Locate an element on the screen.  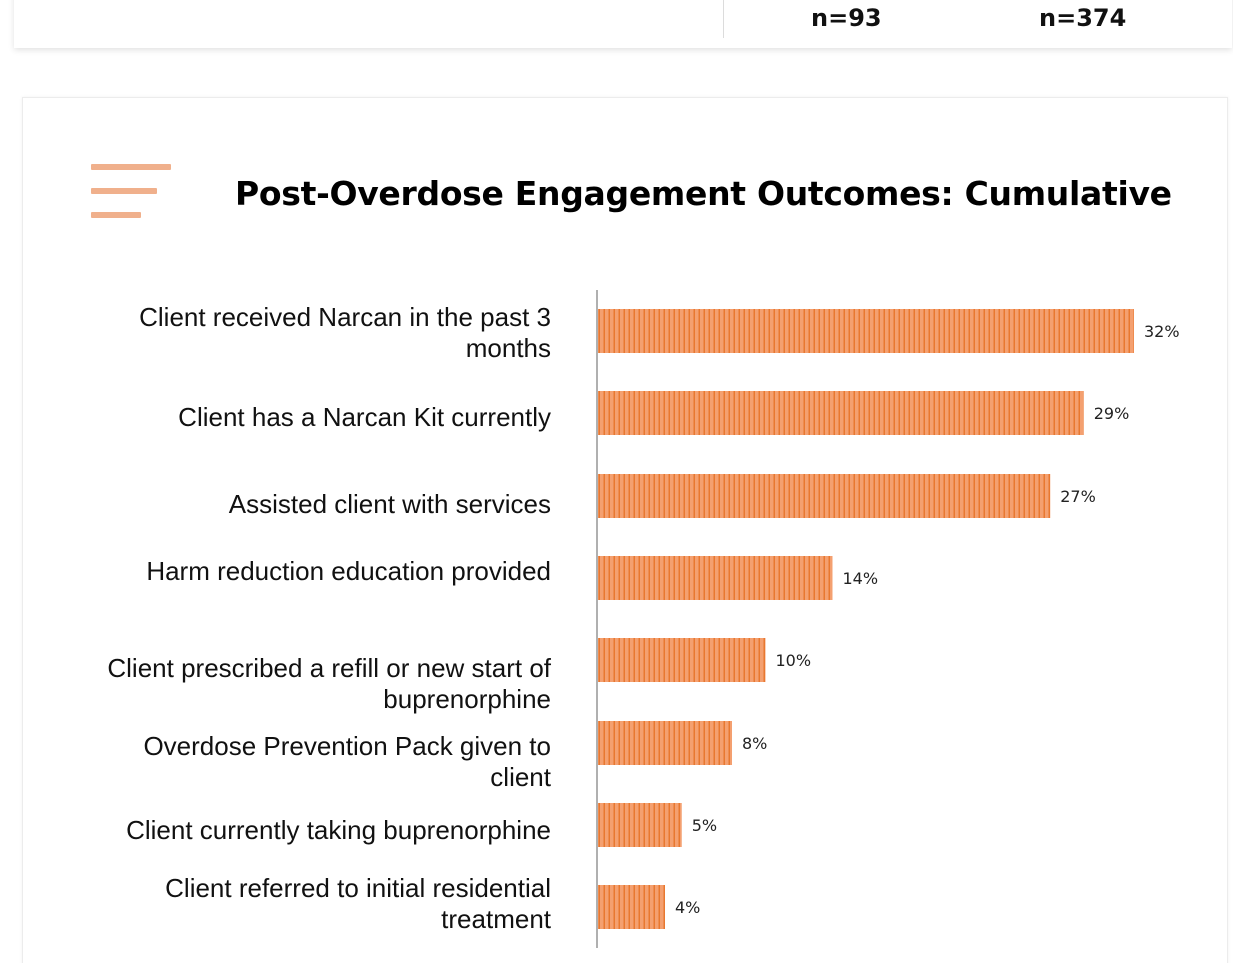
data-label-2: 29% is located at coordinates (1112, 413).